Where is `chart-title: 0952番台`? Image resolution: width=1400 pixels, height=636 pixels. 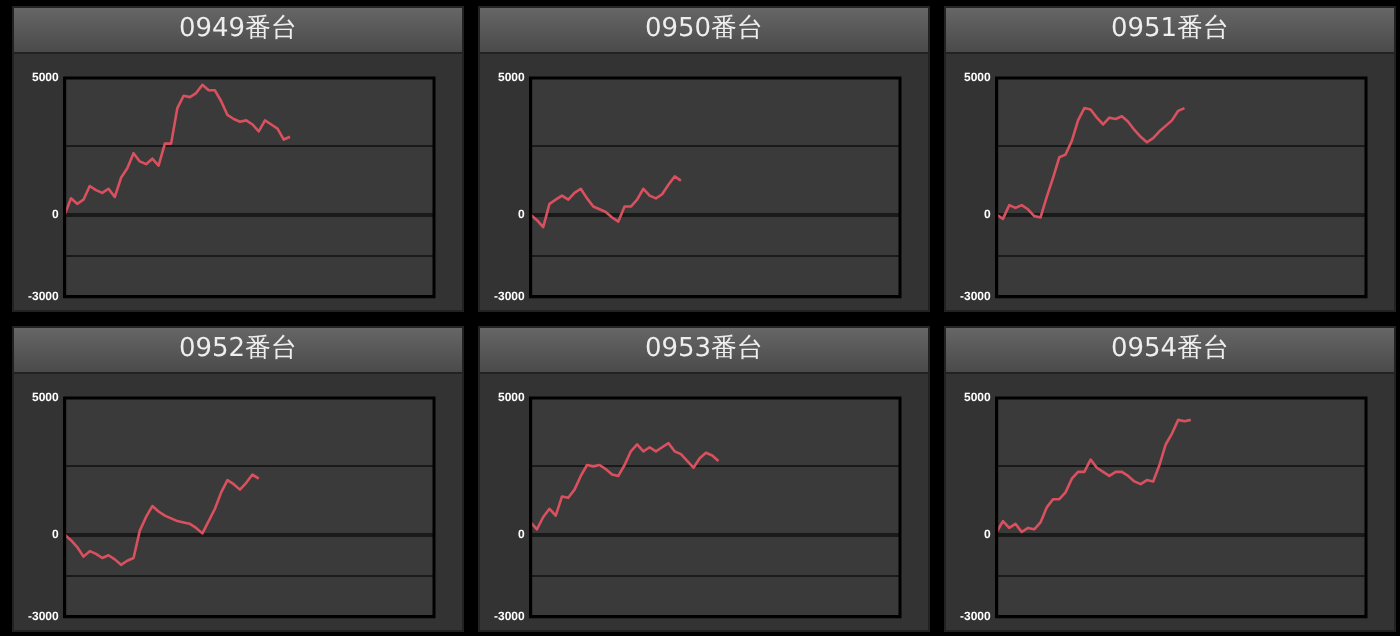
chart-title: 0952番台 is located at coordinates (238, 351).